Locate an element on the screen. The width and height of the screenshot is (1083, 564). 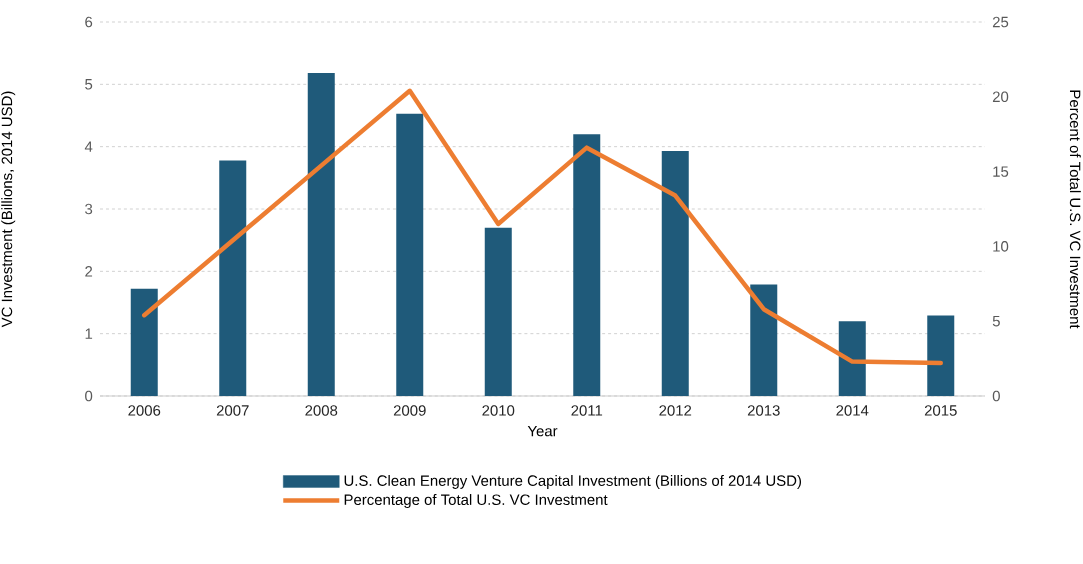
x-tick-label: 2011 is located at coordinates (587, 410).